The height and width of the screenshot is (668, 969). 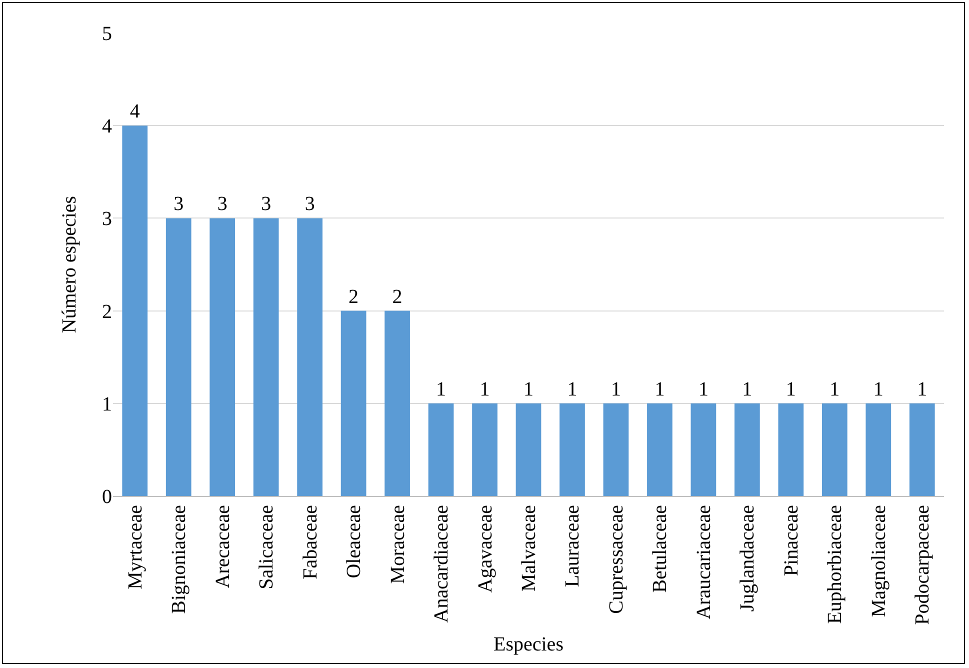 I want to click on x-tick-label: Juglandaceae, so click(x=747, y=558).